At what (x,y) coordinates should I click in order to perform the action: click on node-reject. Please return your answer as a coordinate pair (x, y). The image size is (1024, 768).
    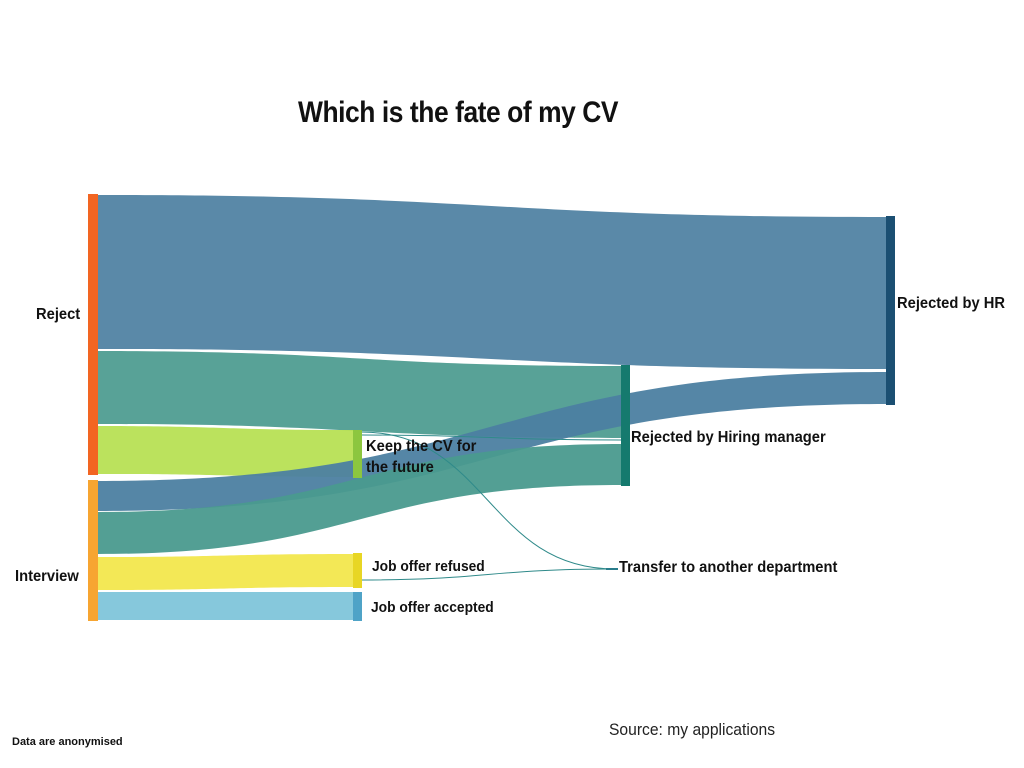
    Looking at the image, I should click on (93, 334).